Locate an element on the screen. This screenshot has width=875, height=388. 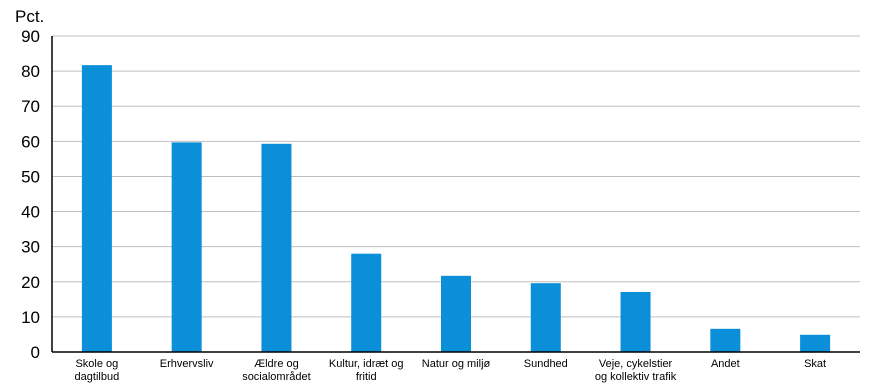
y-tick-label: 30 is located at coordinates (30, 247).